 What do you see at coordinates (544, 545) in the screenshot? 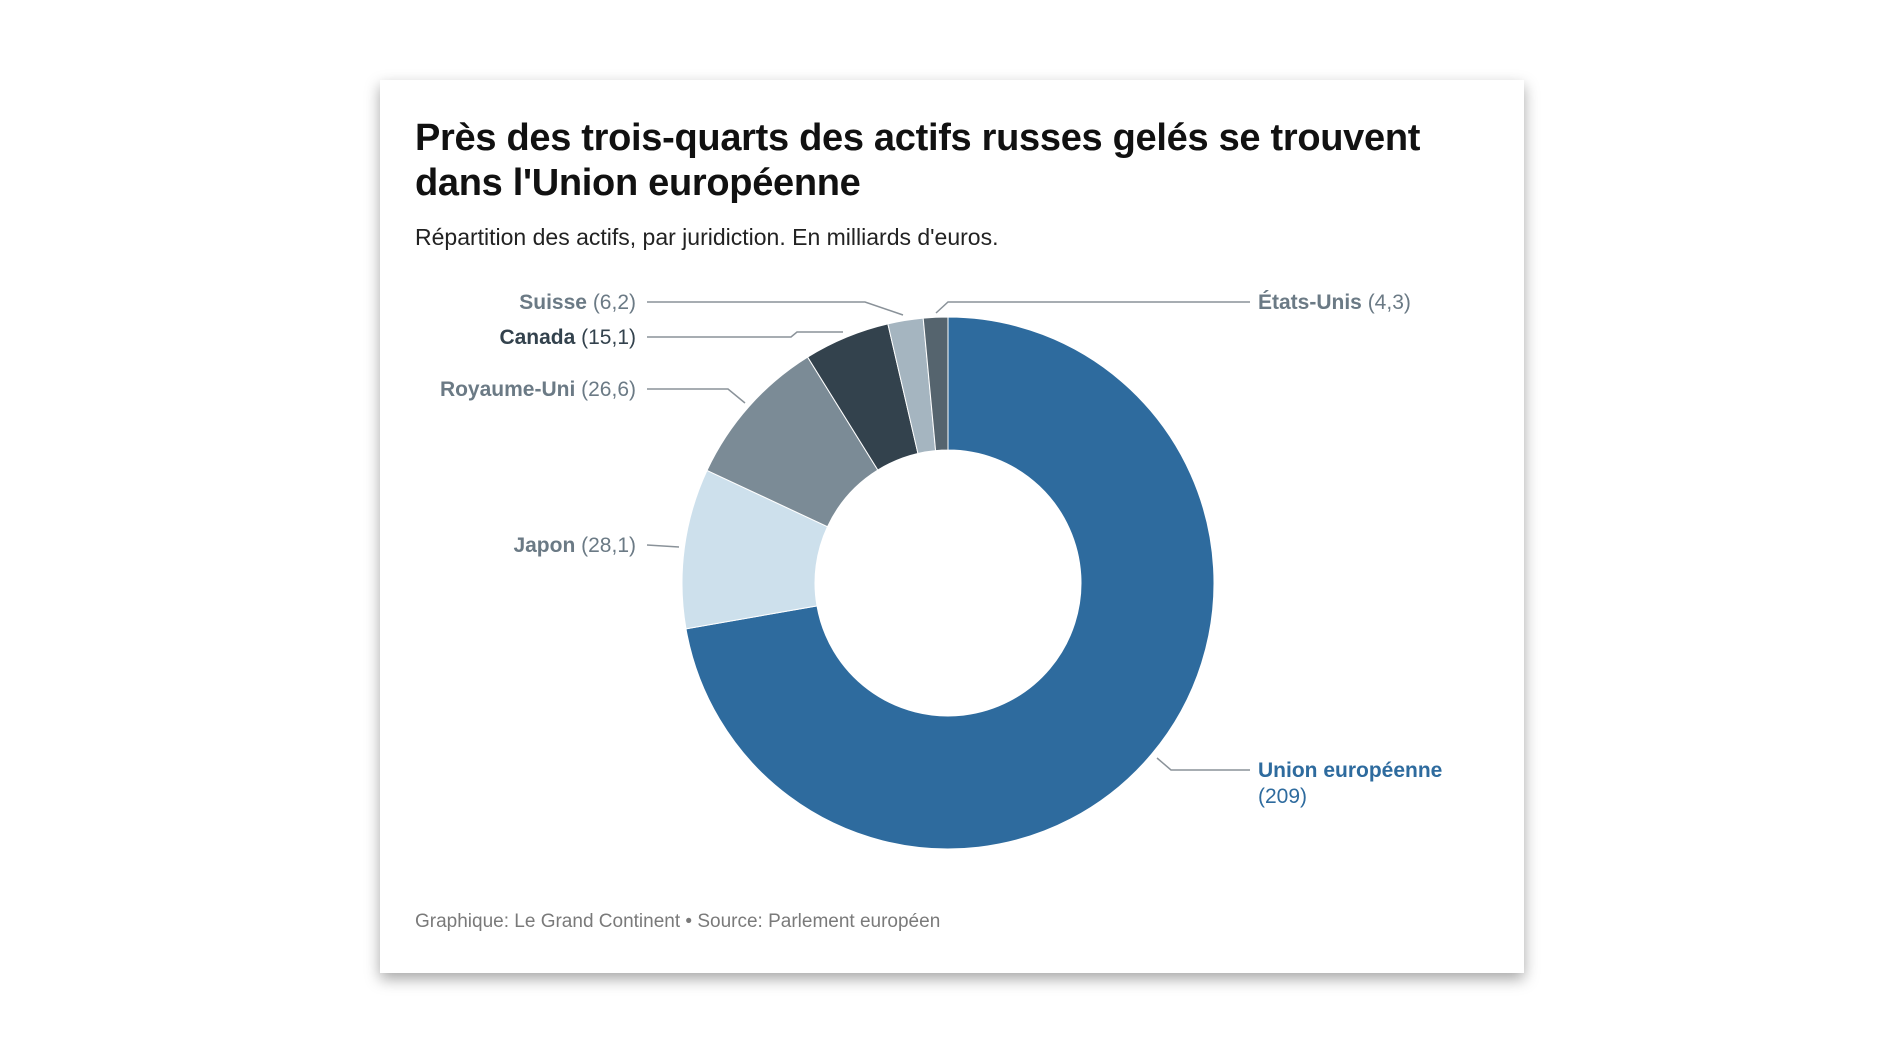
I see `slice-label-name: Japon` at bounding box center [544, 545].